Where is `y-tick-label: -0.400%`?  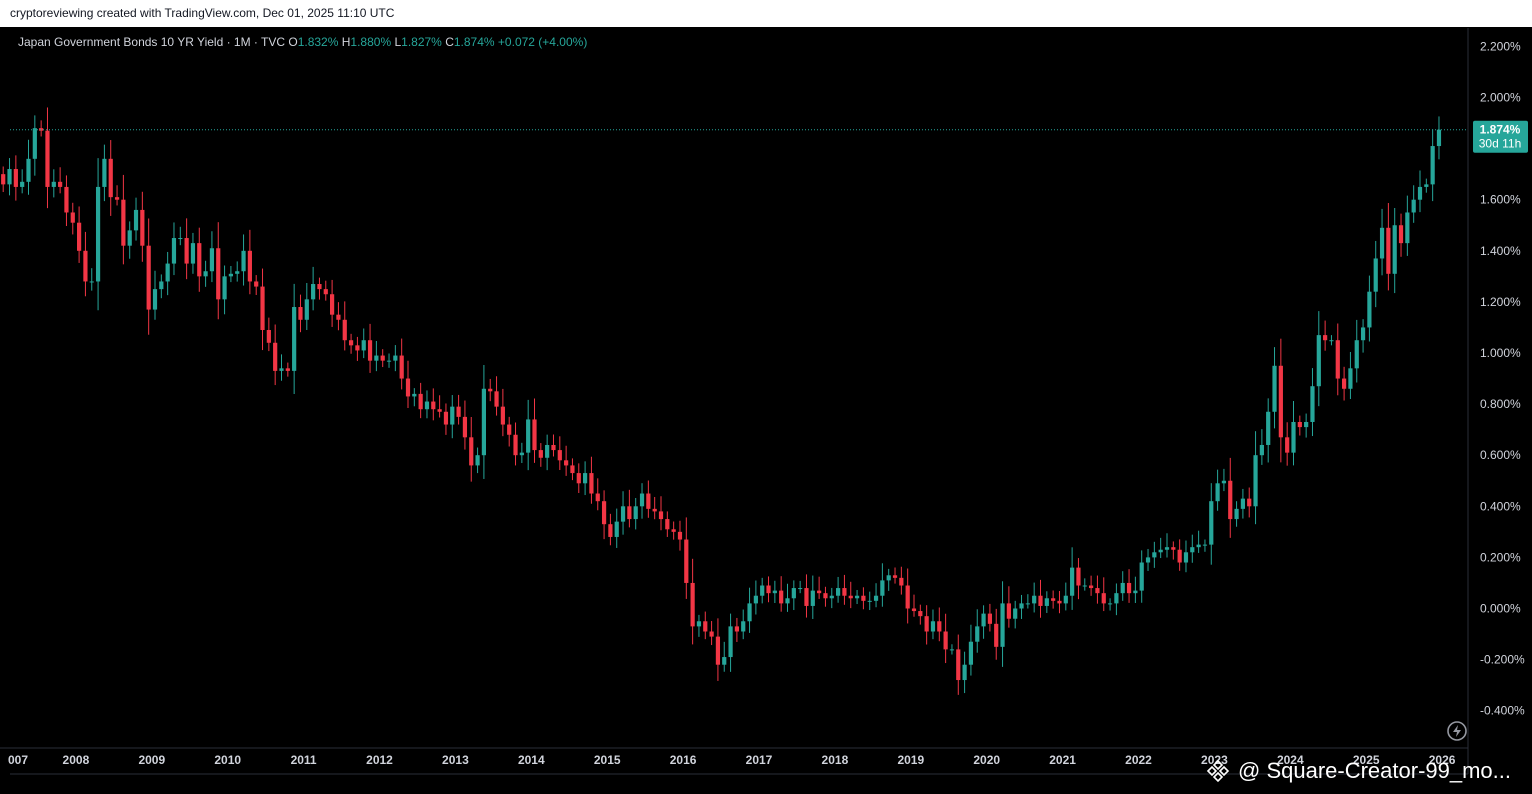 y-tick-label: -0.400% is located at coordinates (1502, 711).